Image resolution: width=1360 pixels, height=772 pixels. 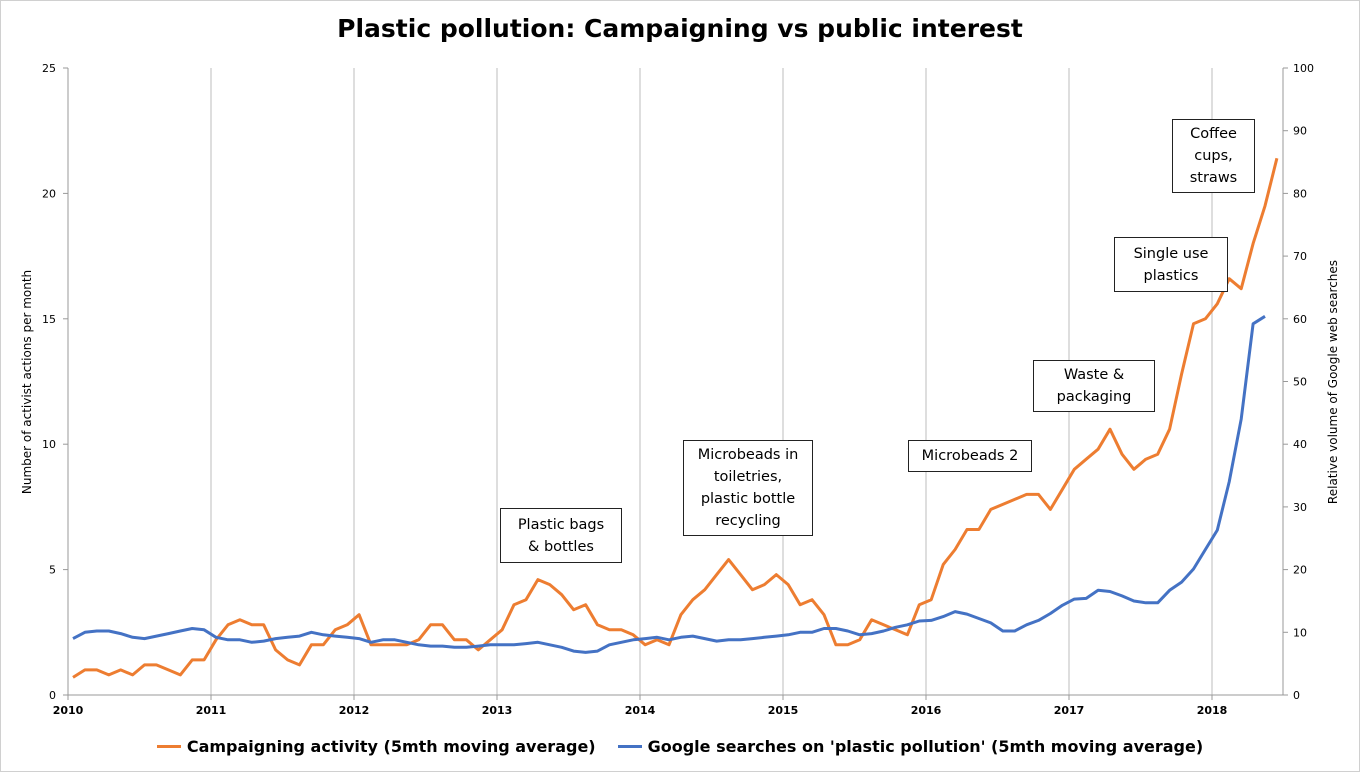 I want to click on legend-swatch-blue, so click(x=629, y=746).